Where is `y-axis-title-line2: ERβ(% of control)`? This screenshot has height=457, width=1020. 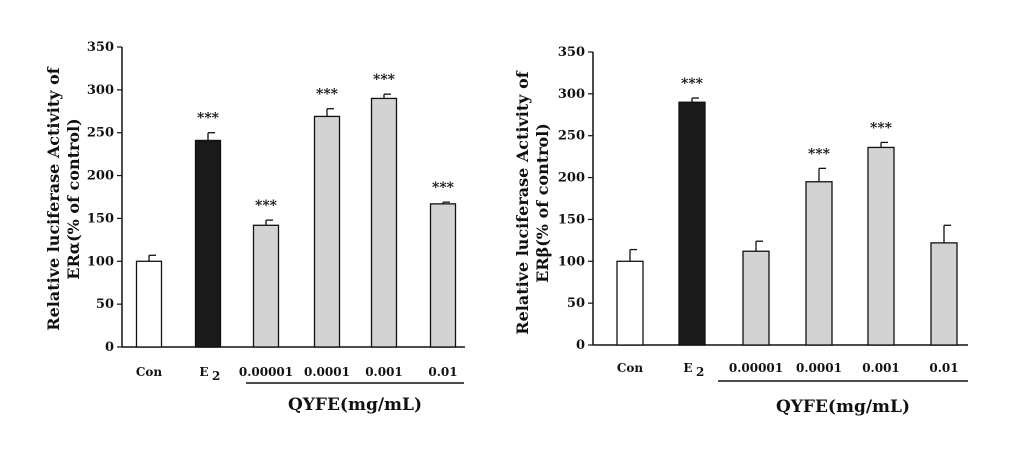
y-axis-title-line2: ERβ(% of control) is located at coordinates (542, 203).